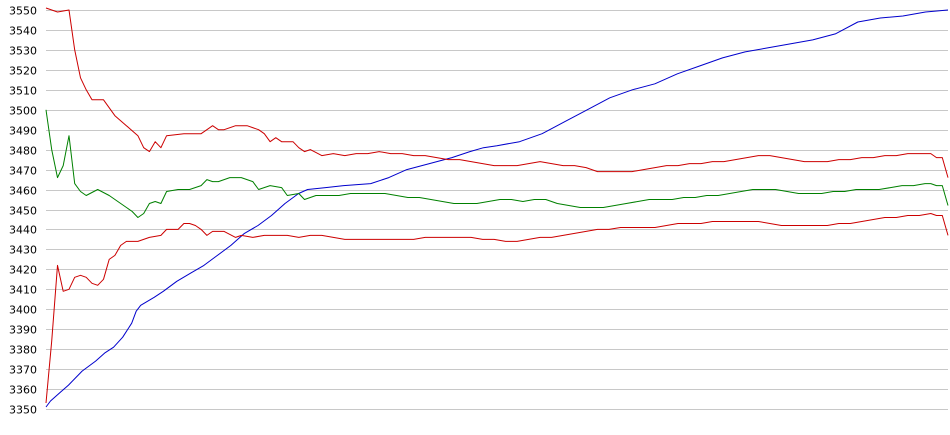 The height and width of the screenshot is (435, 950). What do you see at coordinates (23, 131) in the screenshot?
I see `y-tick-label: 3490` at bounding box center [23, 131].